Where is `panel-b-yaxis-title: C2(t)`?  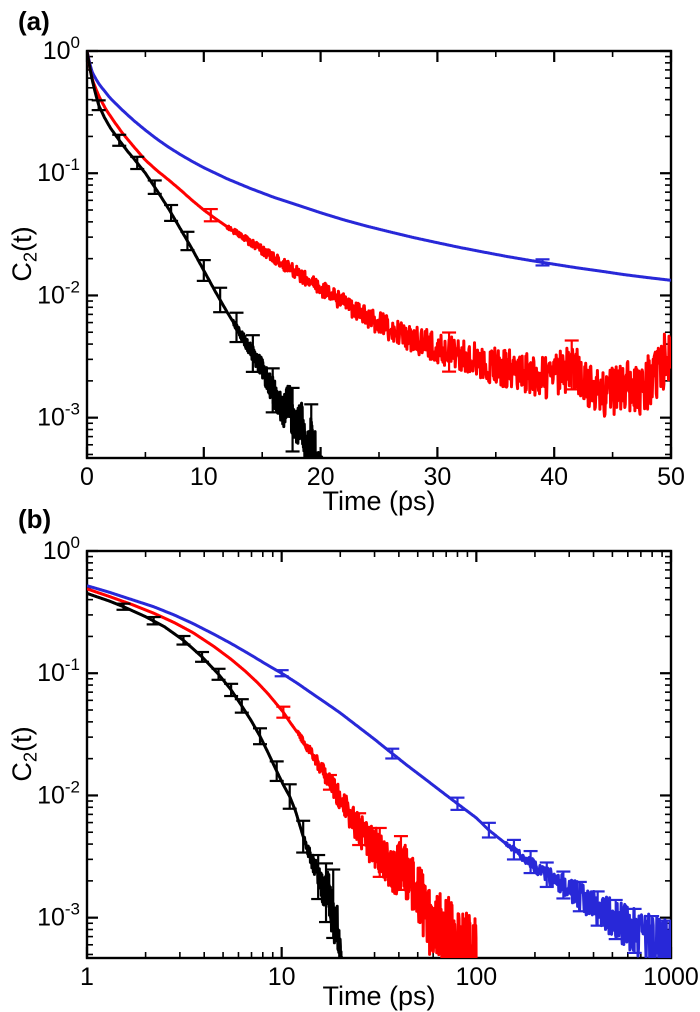
panel-b-yaxis-title: C2(t) is located at coordinates (24, 753).